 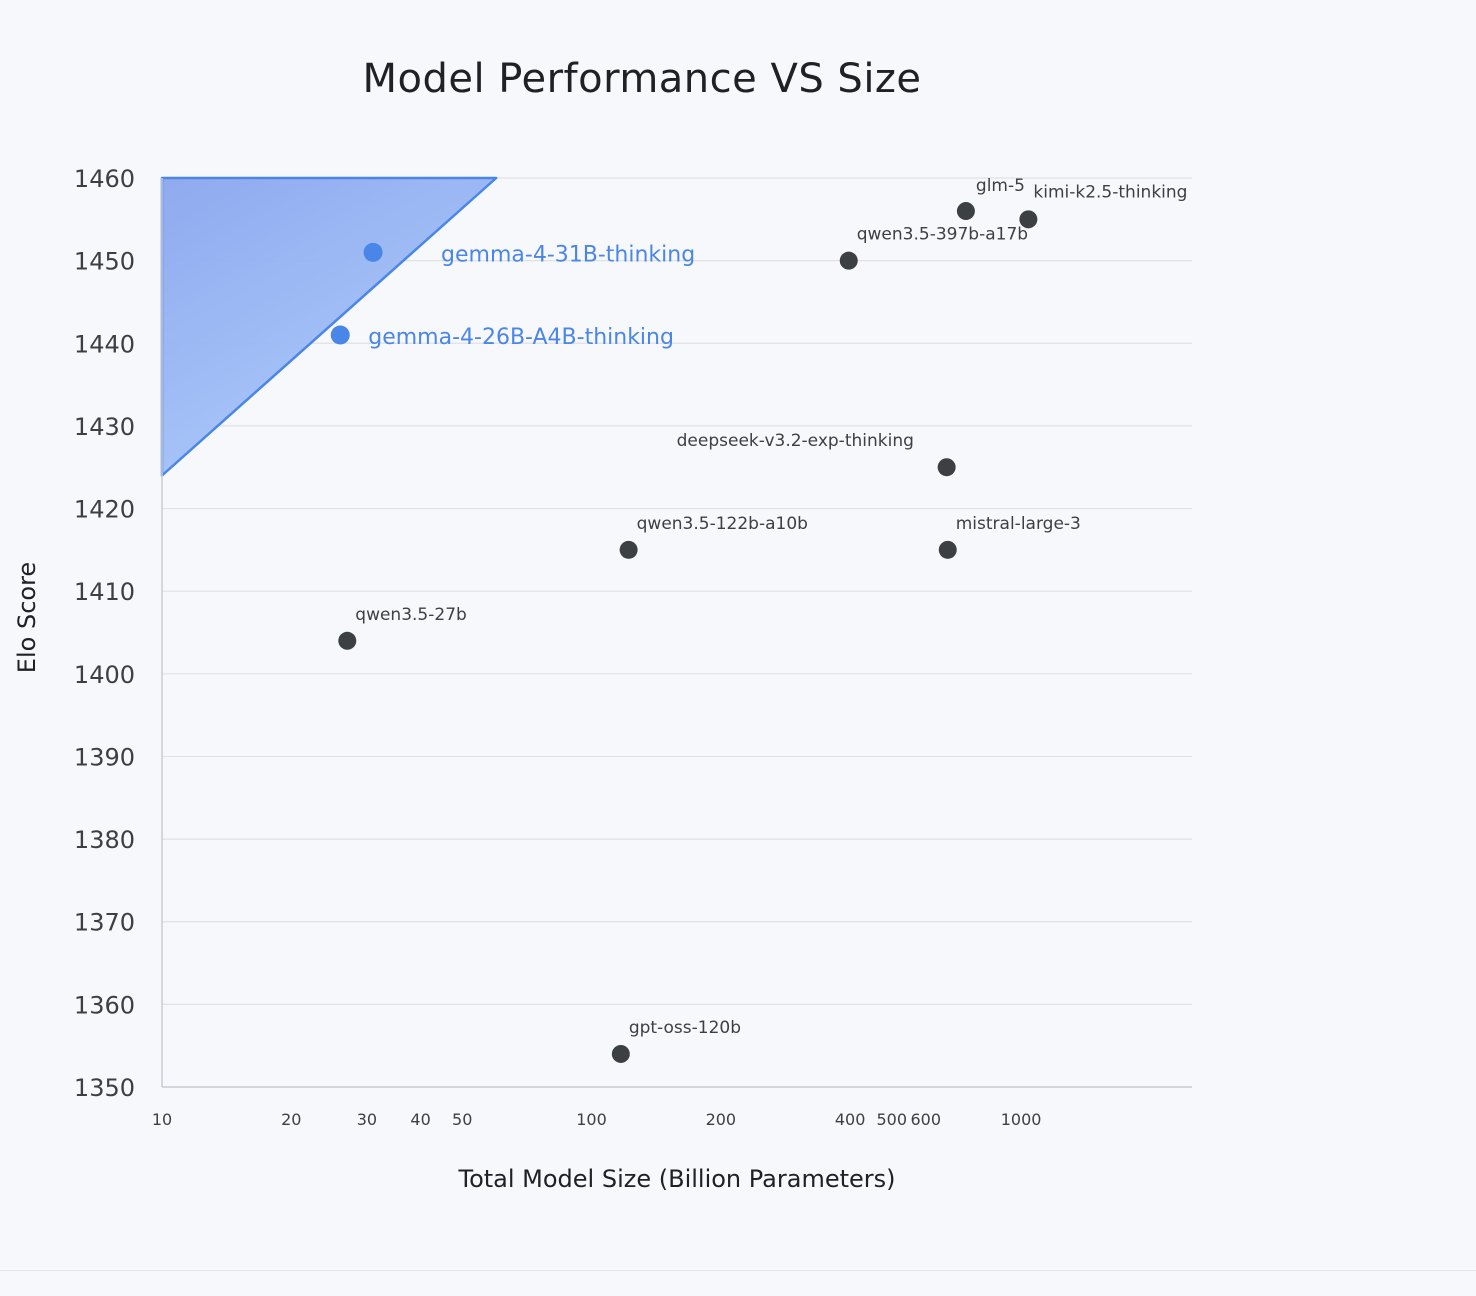 I want to click on x-tick-labels: 10 20 30 40 50 100 200 400 500 600 1000, so click(x=597, y=1119).